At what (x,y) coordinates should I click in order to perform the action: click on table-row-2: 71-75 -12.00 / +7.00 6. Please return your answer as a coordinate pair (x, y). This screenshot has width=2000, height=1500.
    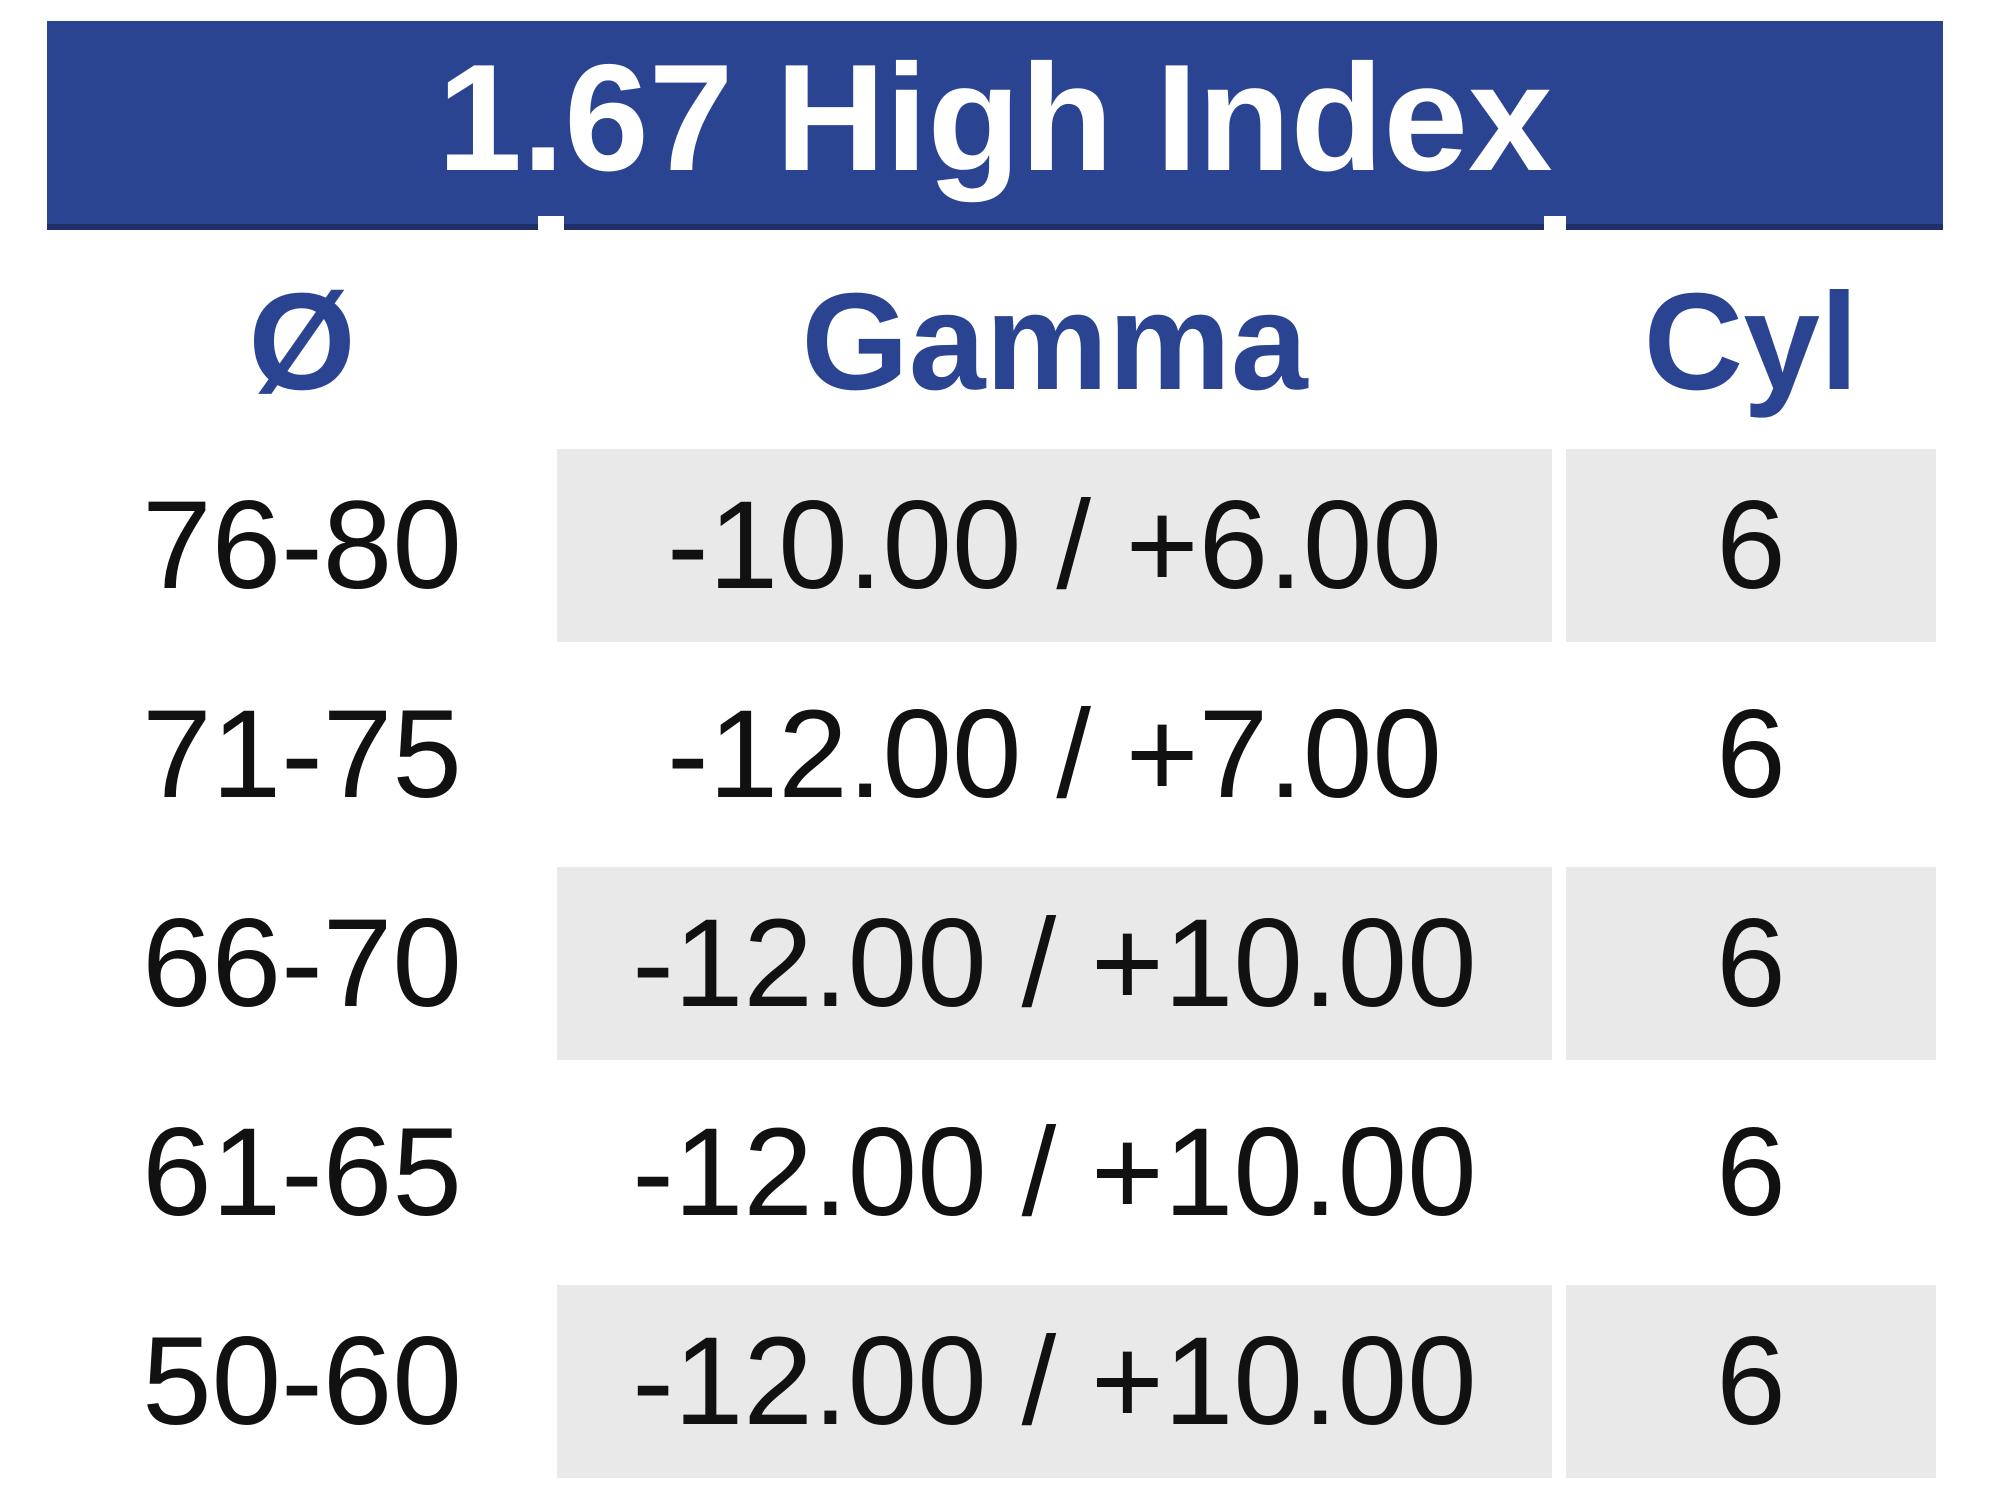
    Looking at the image, I should click on (991, 754).